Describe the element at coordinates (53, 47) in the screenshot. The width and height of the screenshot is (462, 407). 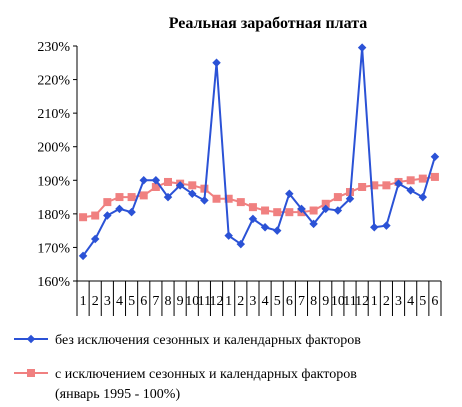
I see `y-tick-label: 230%` at that location.